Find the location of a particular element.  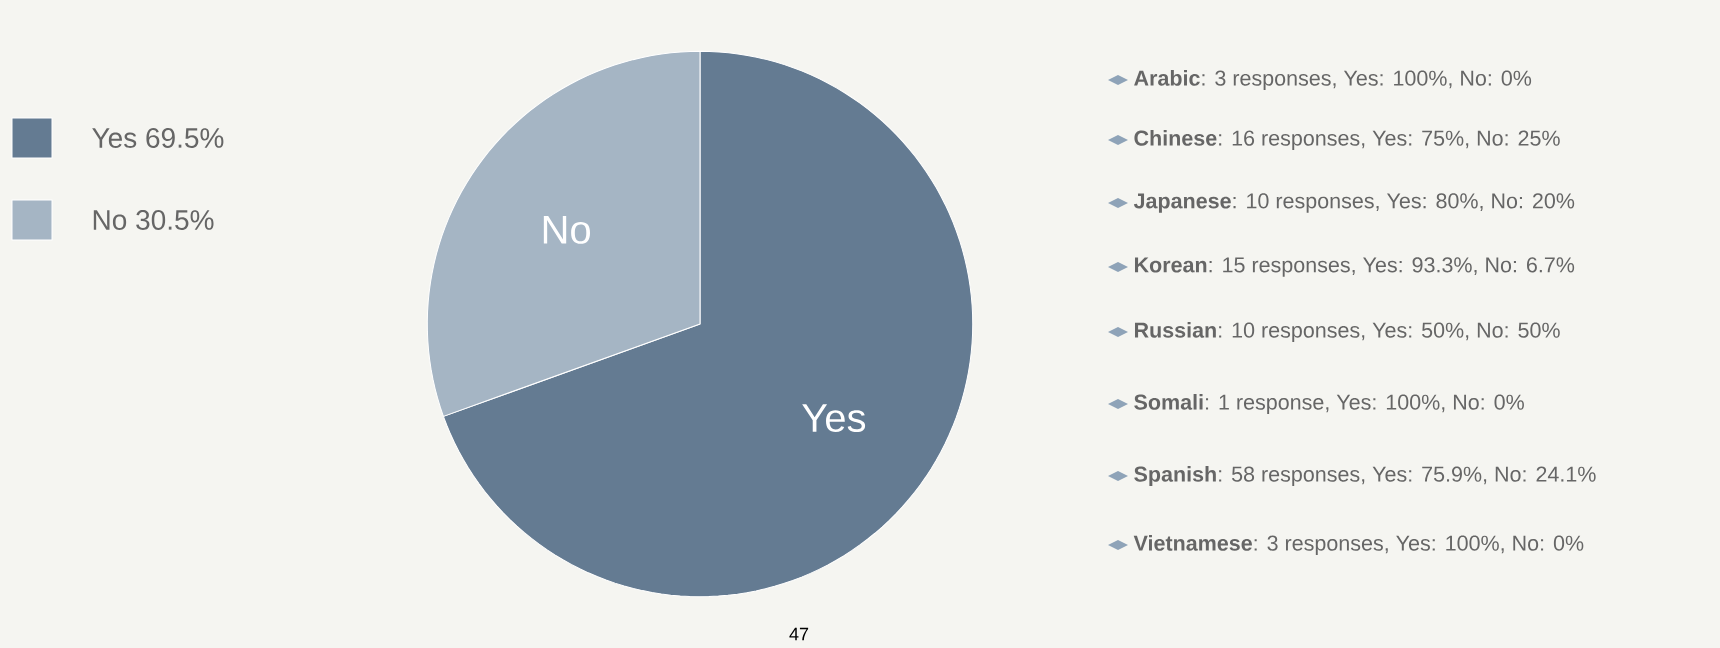

legend-label: No is located at coordinates (110, 220).